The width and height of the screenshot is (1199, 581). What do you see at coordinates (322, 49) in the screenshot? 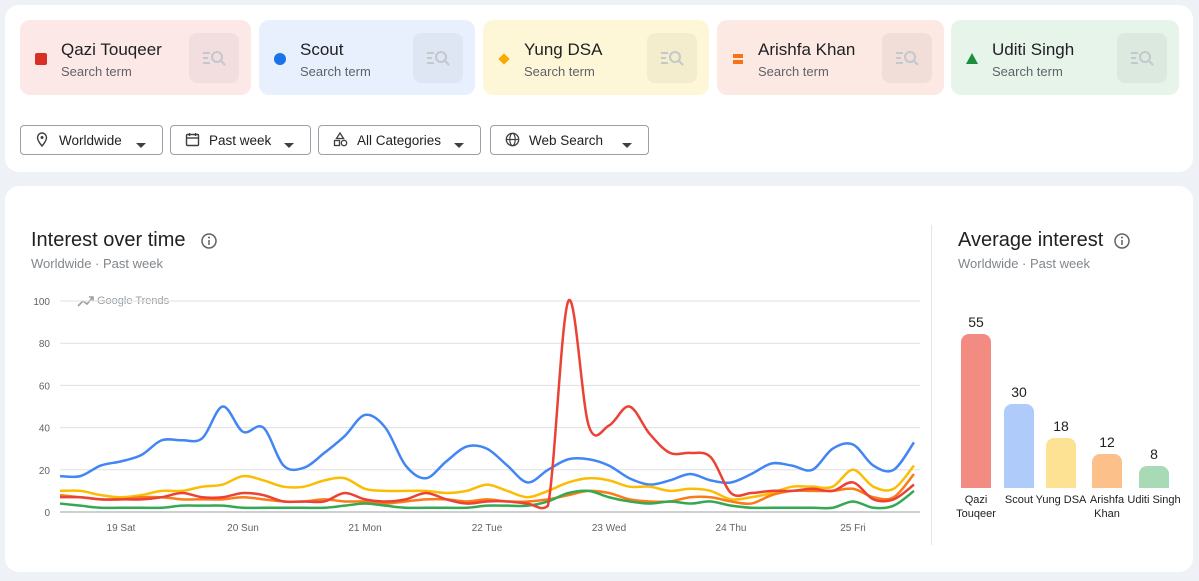
I see `term-name: Scout` at bounding box center [322, 49].